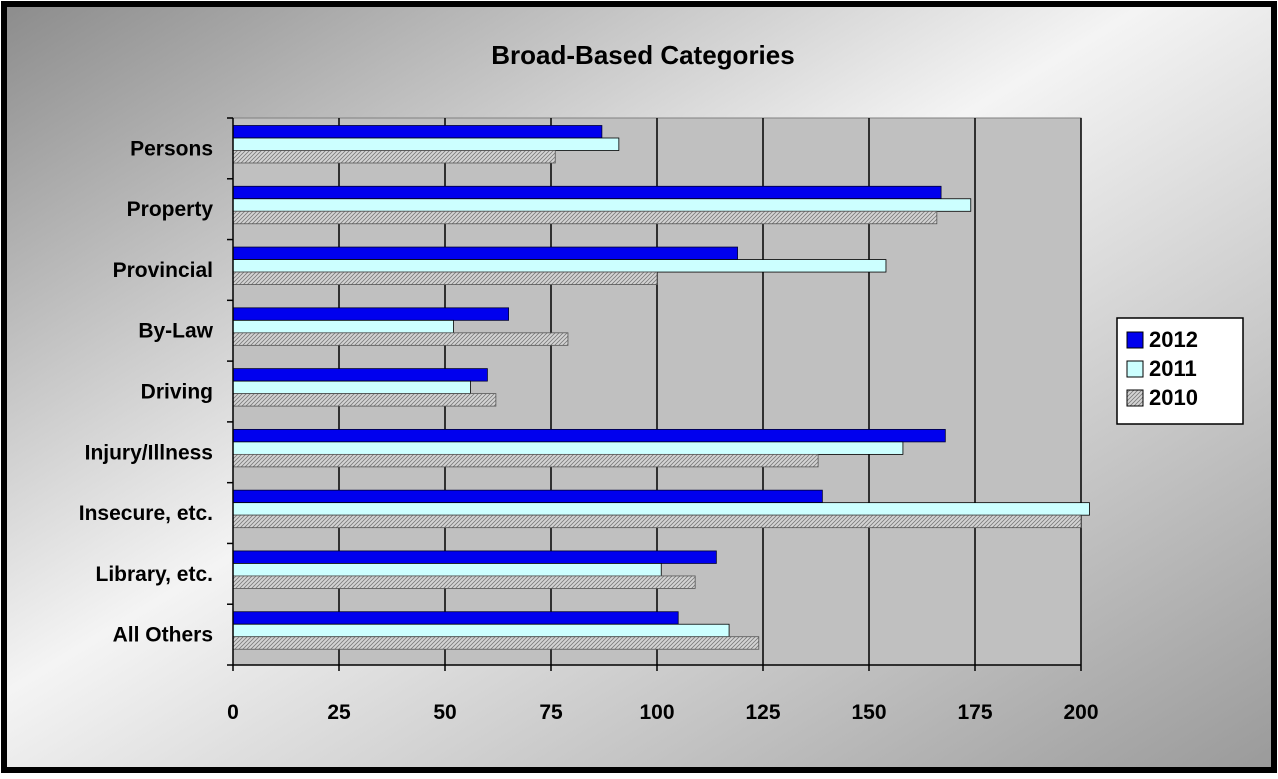  What do you see at coordinates (444, 712) in the screenshot?
I see `x-tick-label: 50` at bounding box center [444, 712].